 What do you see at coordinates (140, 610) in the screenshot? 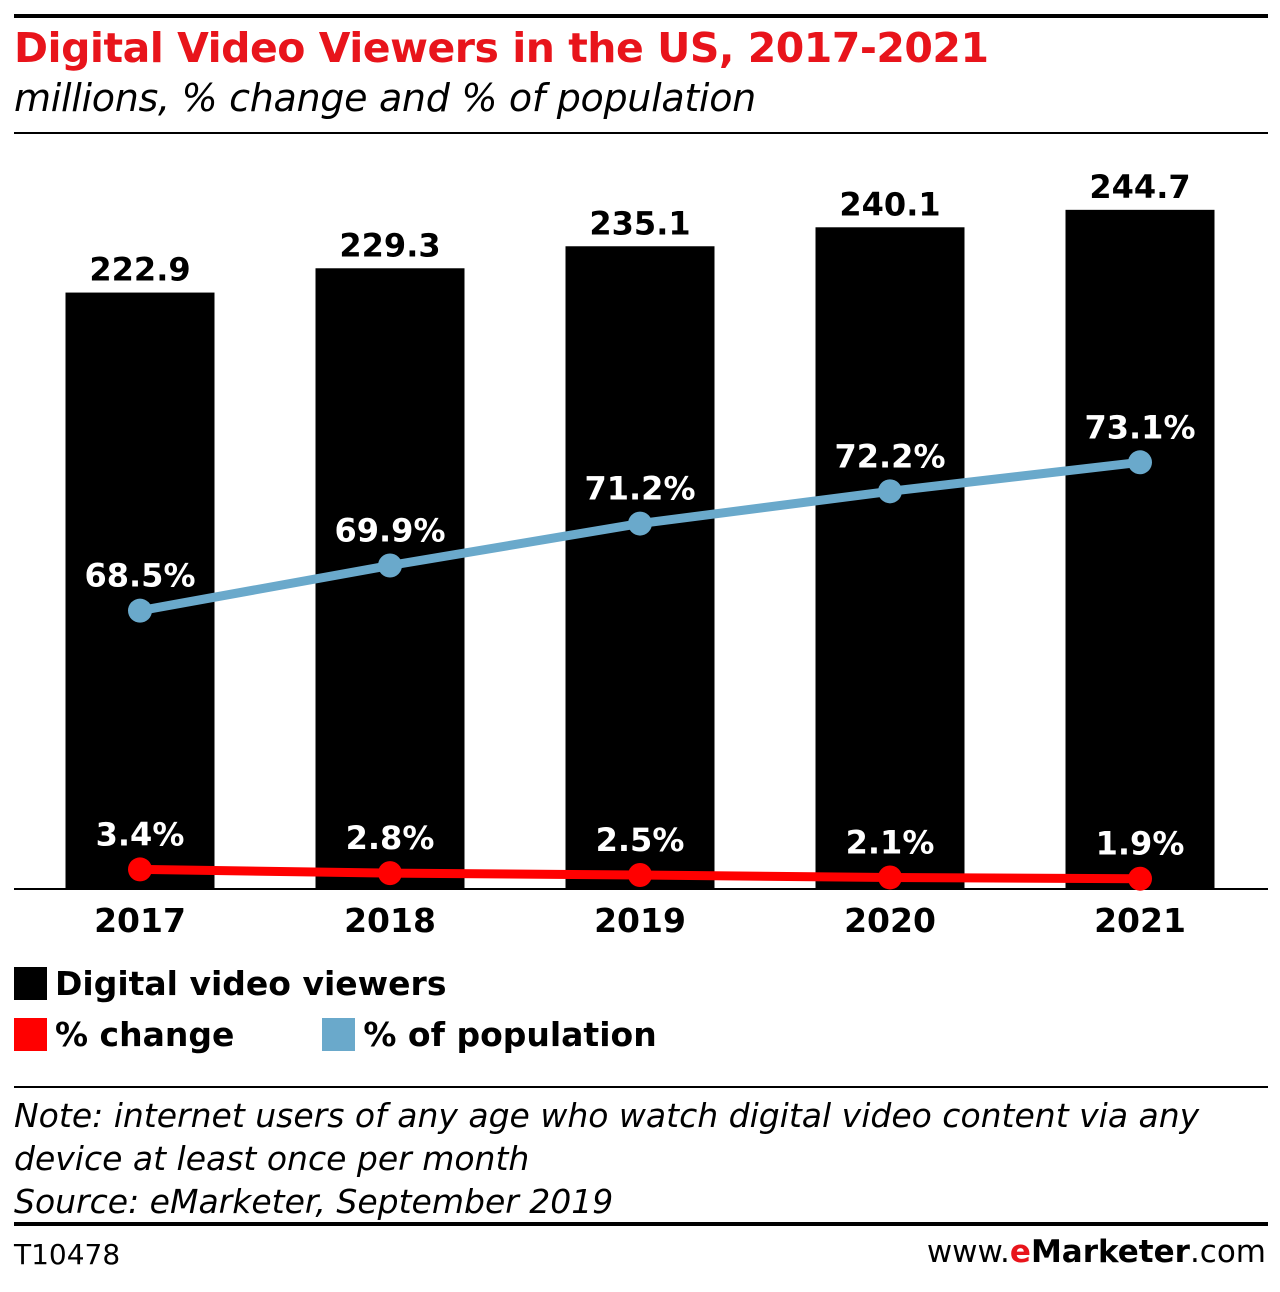
I see `population-point-2017` at bounding box center [140, 610].